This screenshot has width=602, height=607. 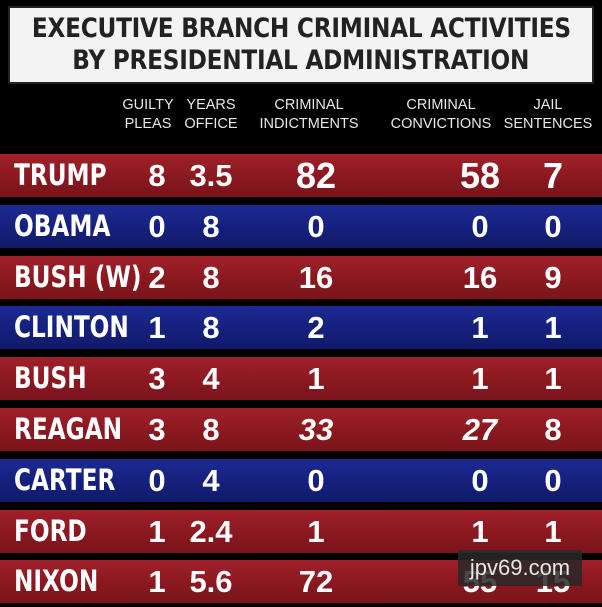 What do you see at coordinates (301, 328) in the screenshot?
I see `table-row: CLINTON 1 8 2 1 1` at bounding box center [301, 328].